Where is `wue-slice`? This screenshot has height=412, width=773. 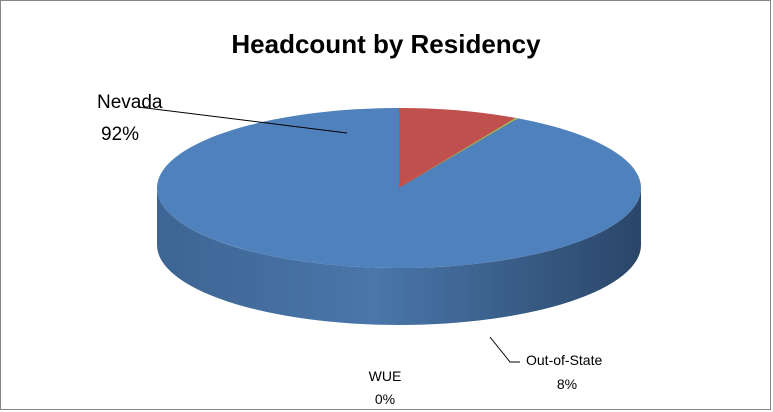 wue-slice is located at coordinates (459, 152).